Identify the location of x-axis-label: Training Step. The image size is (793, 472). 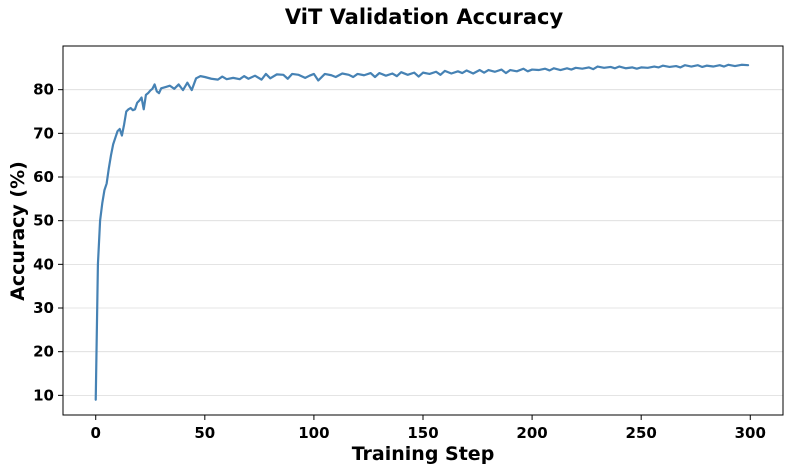
(423, 454).